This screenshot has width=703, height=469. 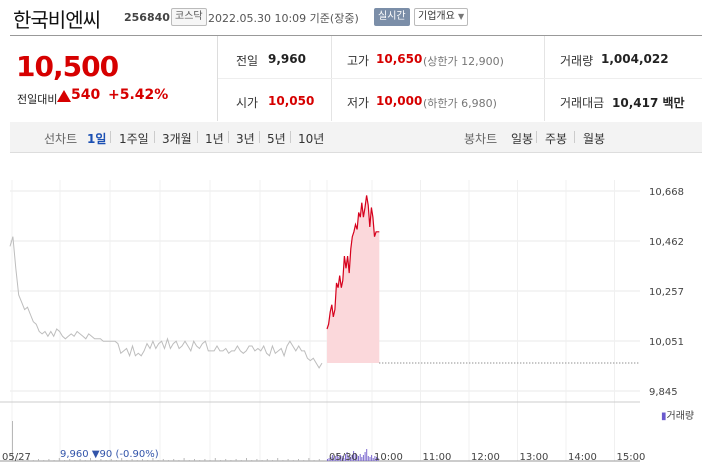 I want to click on x-tick-label: 13:00, so click(x=534, y=457).